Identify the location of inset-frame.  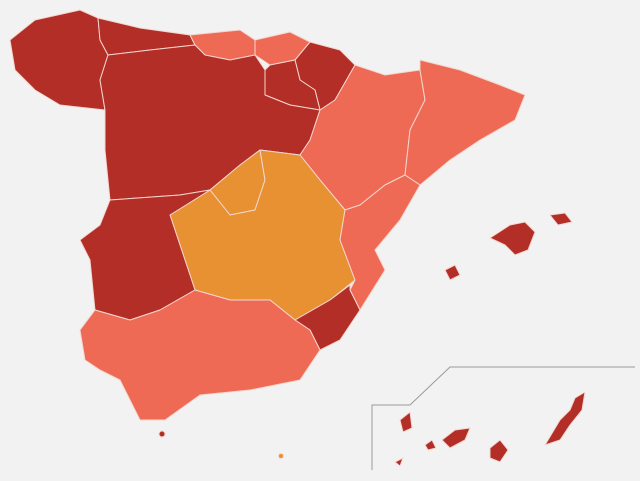
(503, 418).